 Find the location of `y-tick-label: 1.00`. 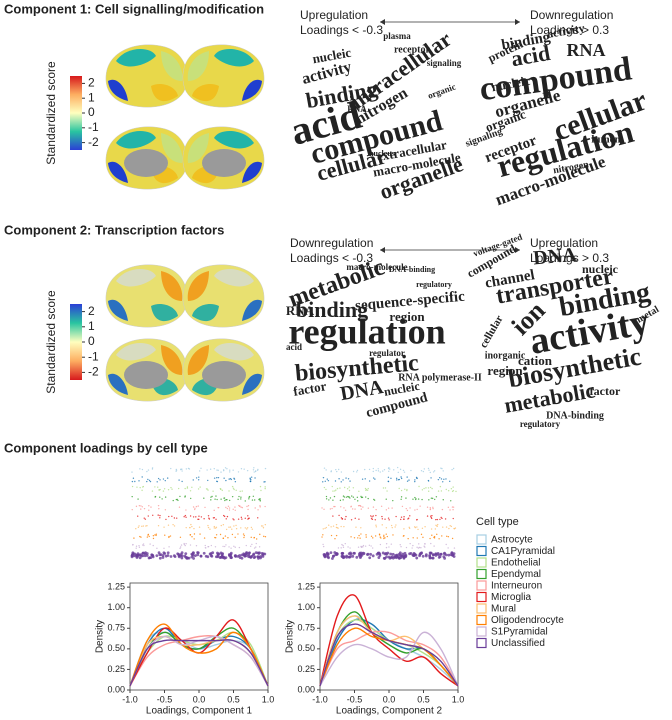

y-tick-label: 1.00 is located at coordinates (306, 607).